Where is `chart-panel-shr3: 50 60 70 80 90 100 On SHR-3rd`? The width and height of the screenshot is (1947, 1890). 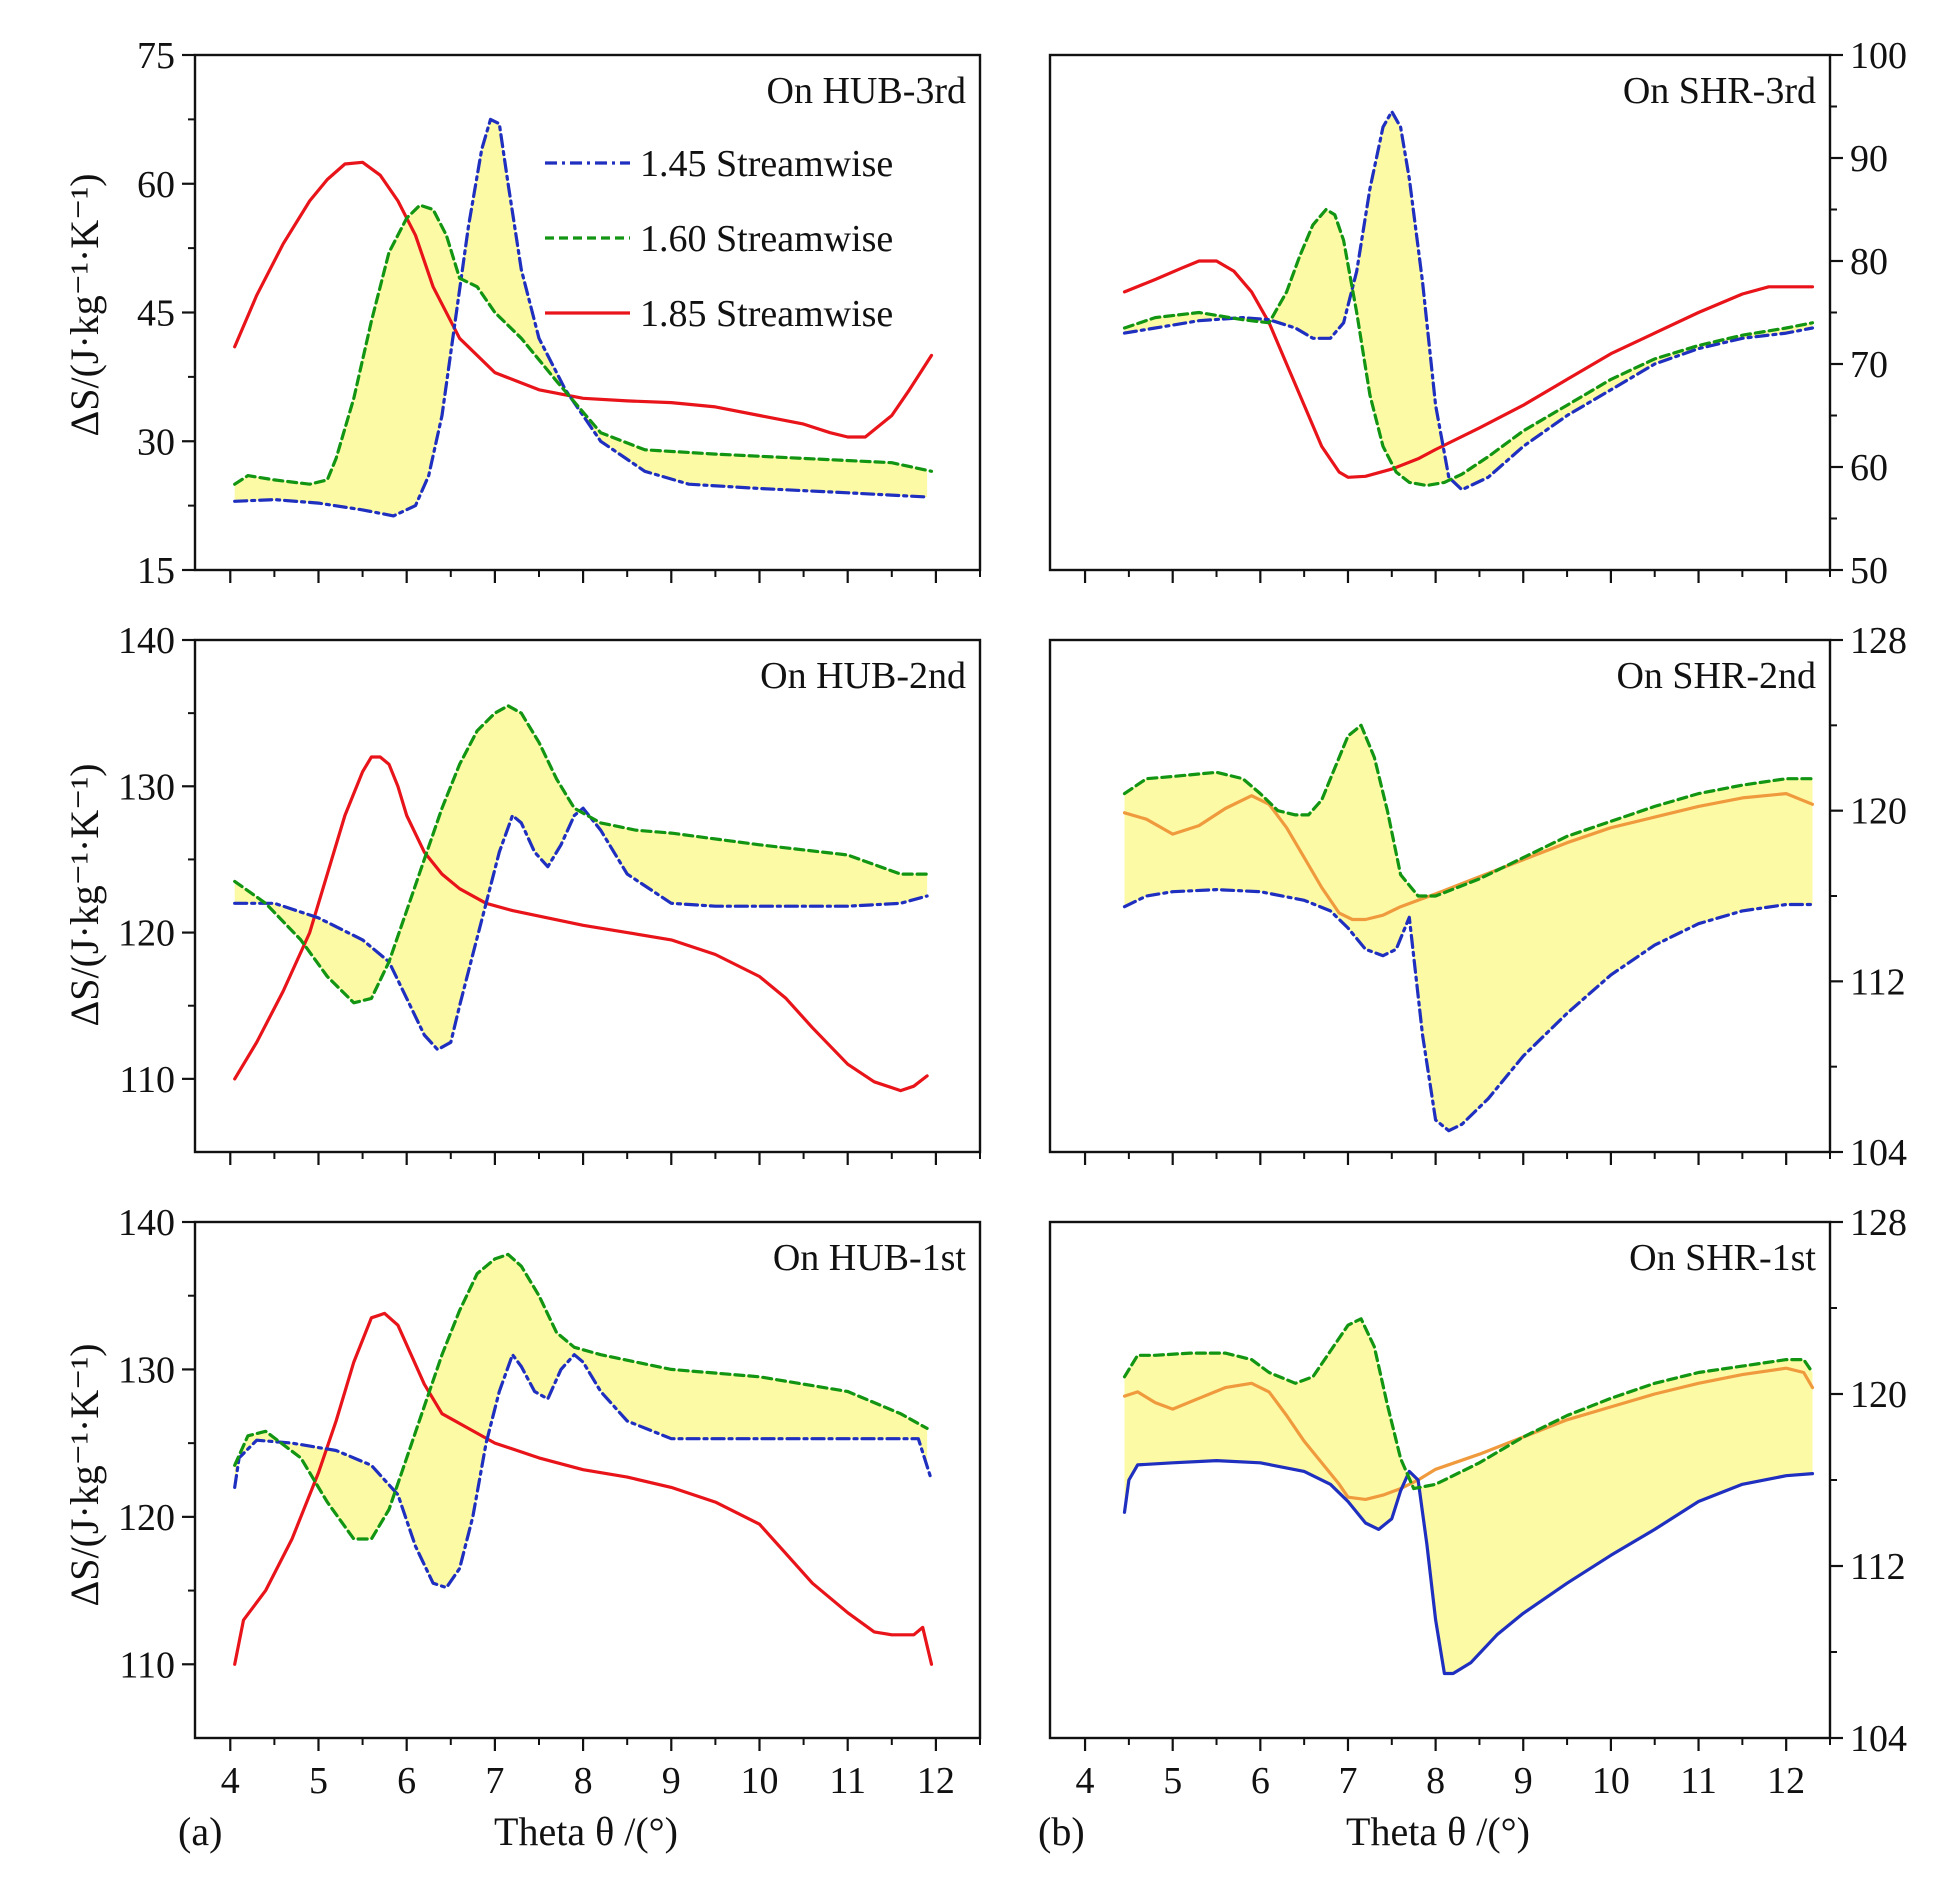 chart-panel-shr3: 50 60 70 80 90 100 On SHR-3rd is located at coordinates (1477, 313).